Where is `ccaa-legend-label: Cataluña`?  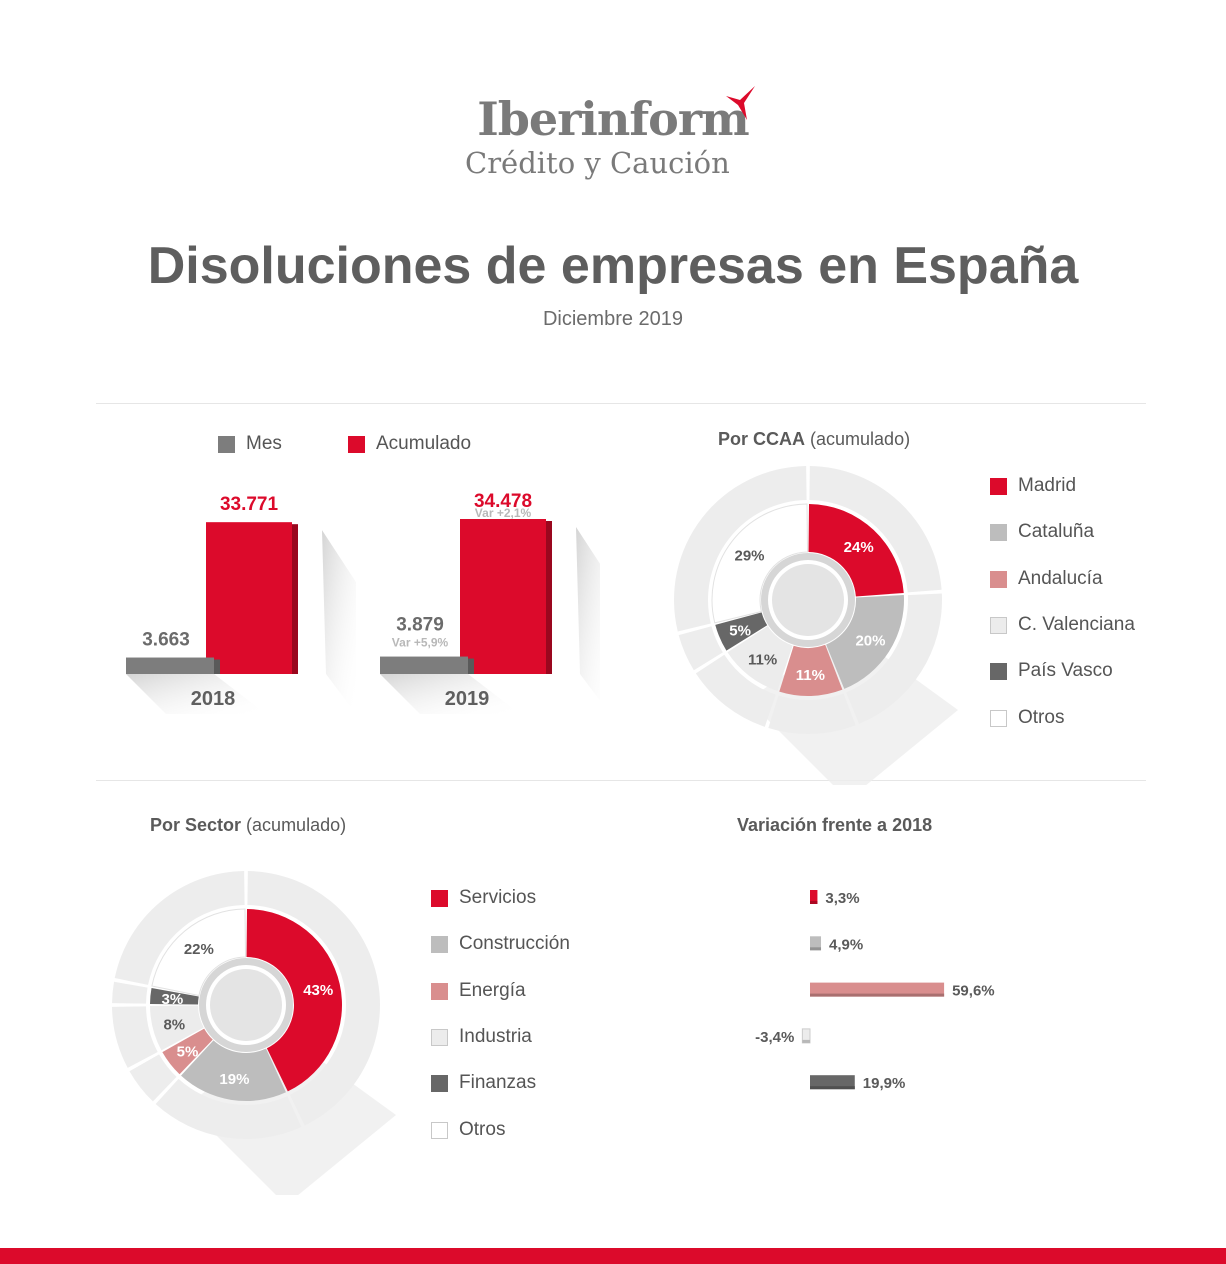
ccaa-legend-label: Cataluña is located at coordinates (1056, 532).